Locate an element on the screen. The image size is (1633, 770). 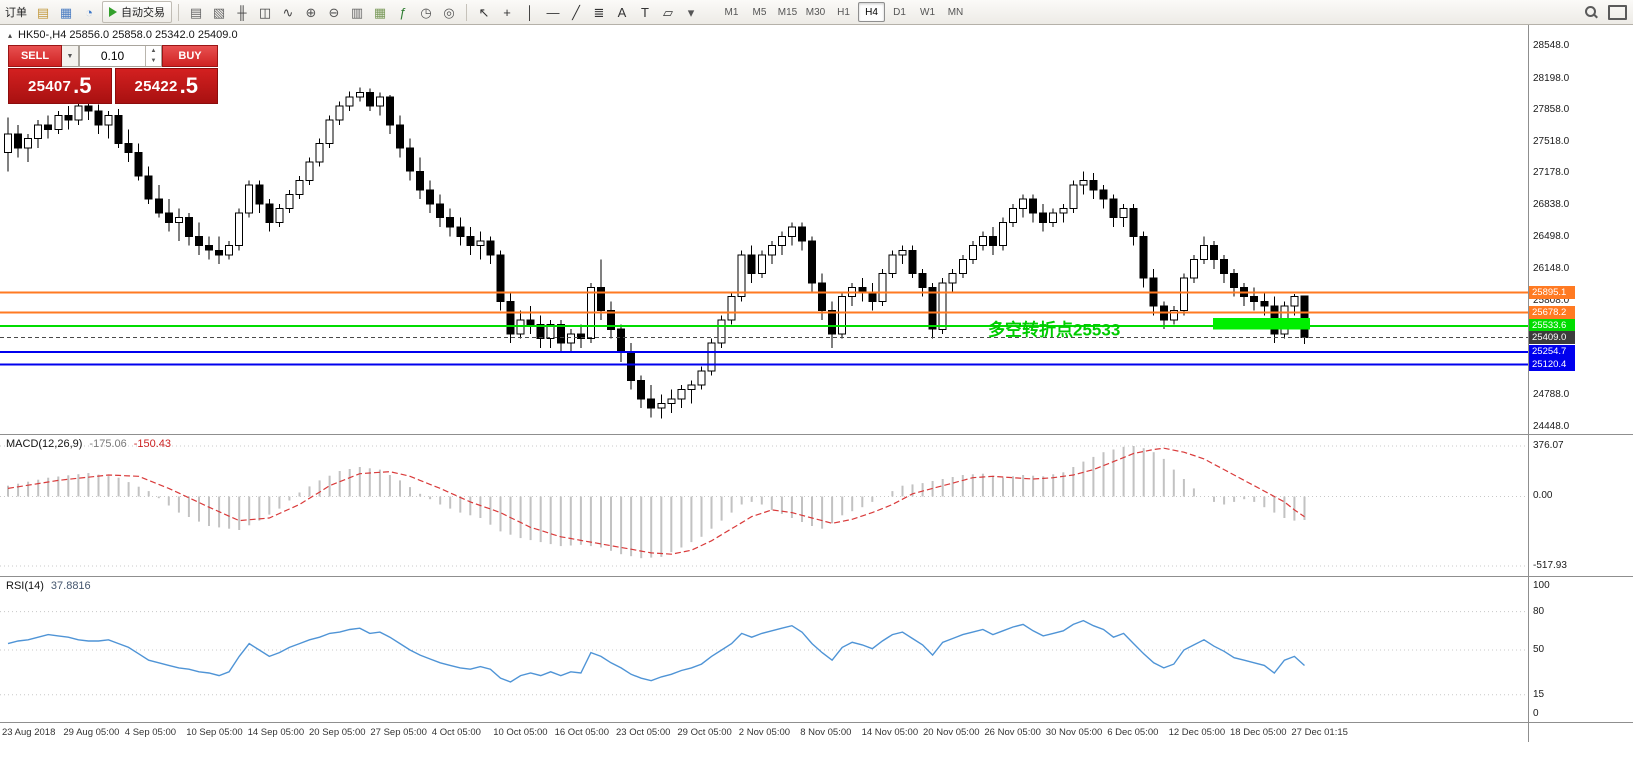
horizontal-line-icon: — is located at coordinates (553, 12).